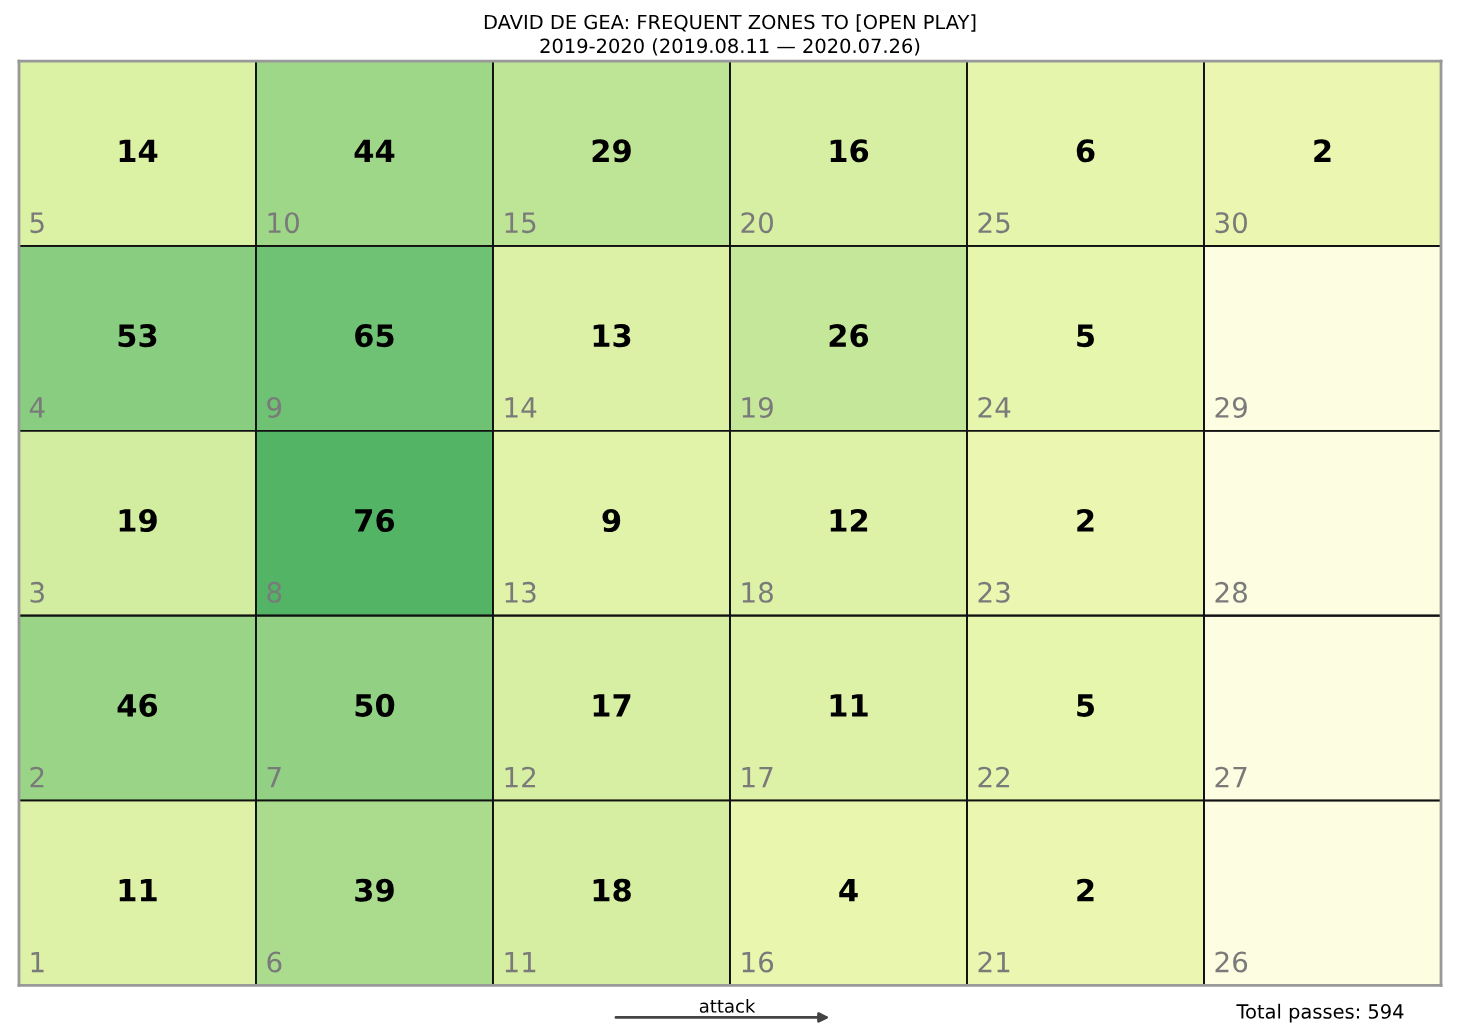 Image resolution: width=1460 pixels, height=1035 pixels. Describe the element at coordinates (37, 223) in the screenshot. I see `annotation: 5` at that location.